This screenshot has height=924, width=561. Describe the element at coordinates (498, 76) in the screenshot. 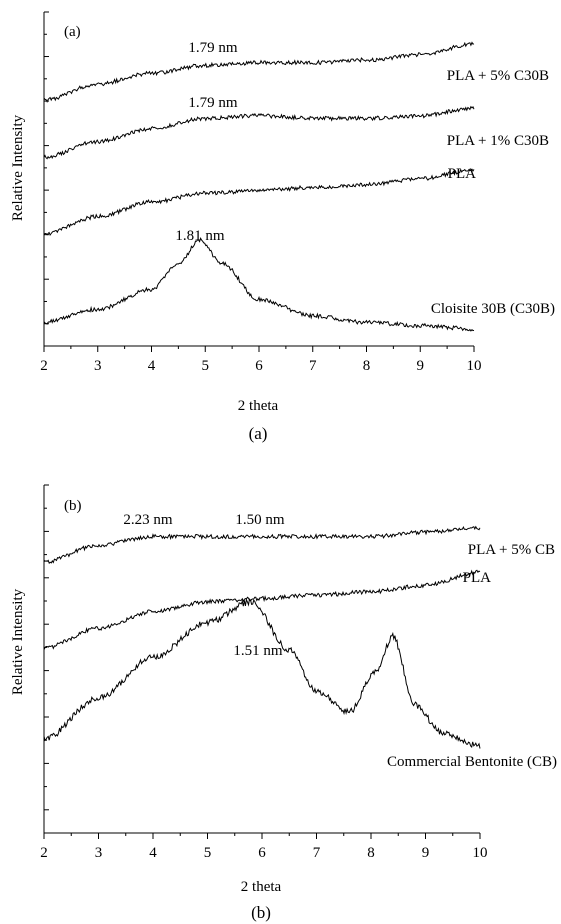

I see `series-label: PLA + 5% C30B` at that location.